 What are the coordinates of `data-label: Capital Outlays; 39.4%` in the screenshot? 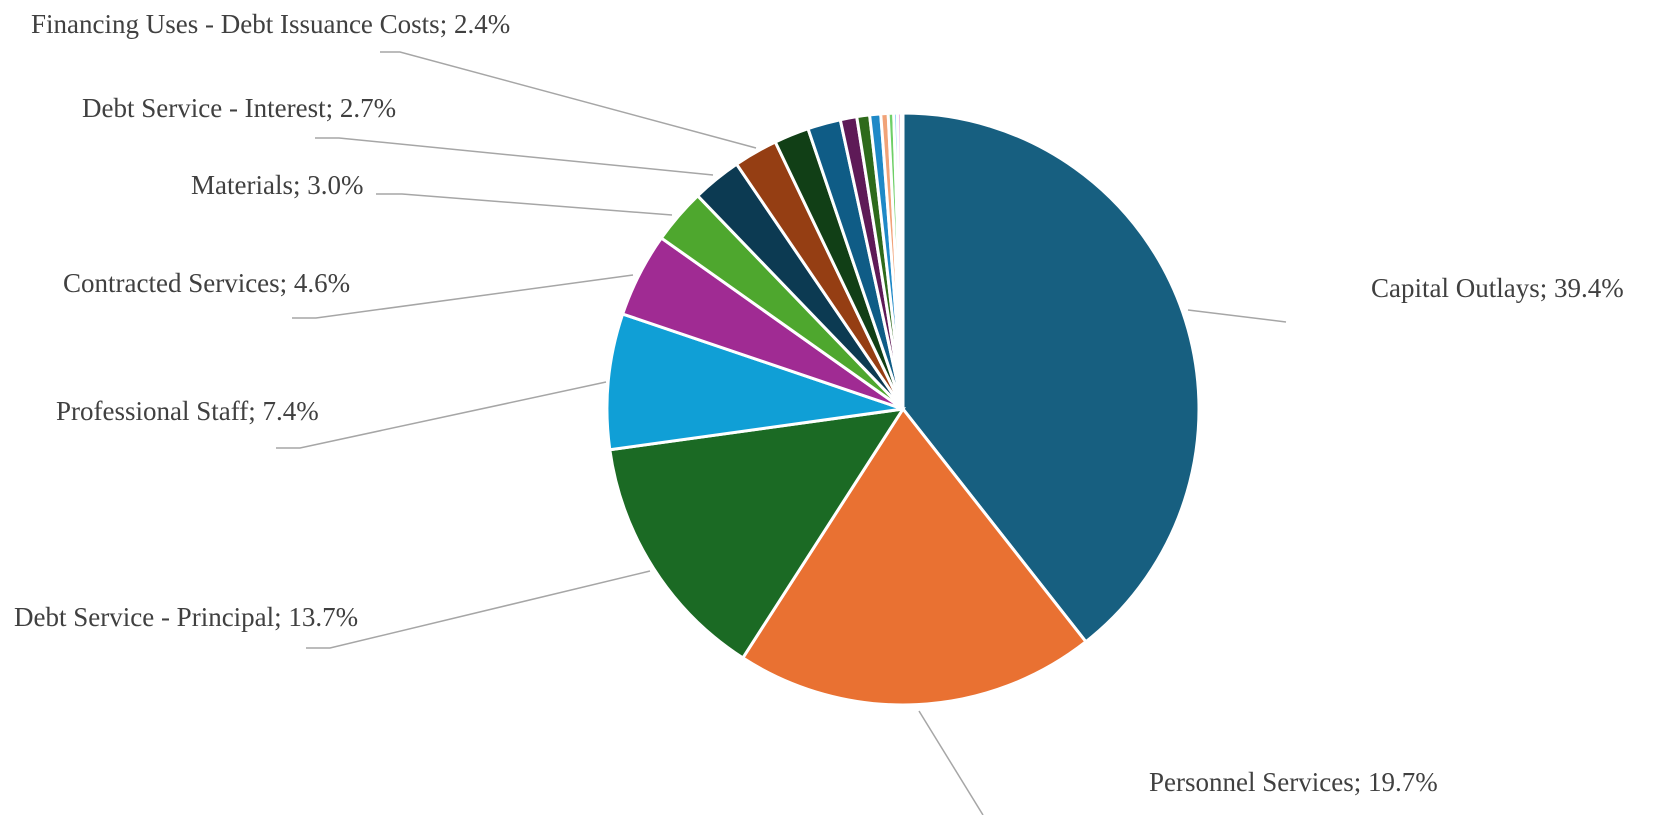 It's located at (1497, 288).